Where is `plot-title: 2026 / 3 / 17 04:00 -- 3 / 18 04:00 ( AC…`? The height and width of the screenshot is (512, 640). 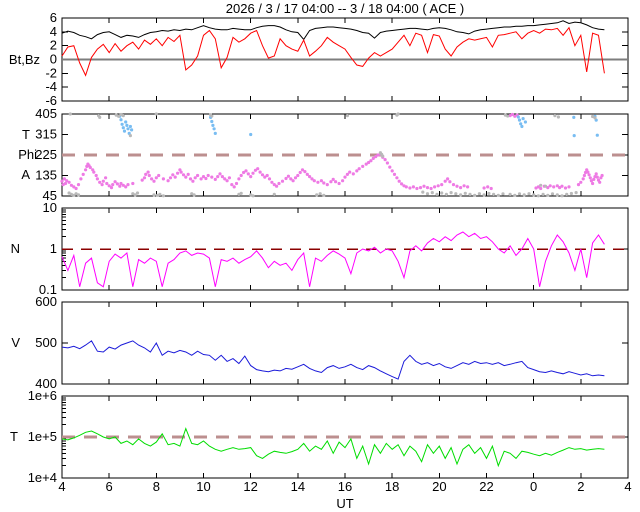
plot-title: 2026 / 3 / 17 04:00 -- 3 / 18 04:00 ( AC… is located at coordinates (345, 8).